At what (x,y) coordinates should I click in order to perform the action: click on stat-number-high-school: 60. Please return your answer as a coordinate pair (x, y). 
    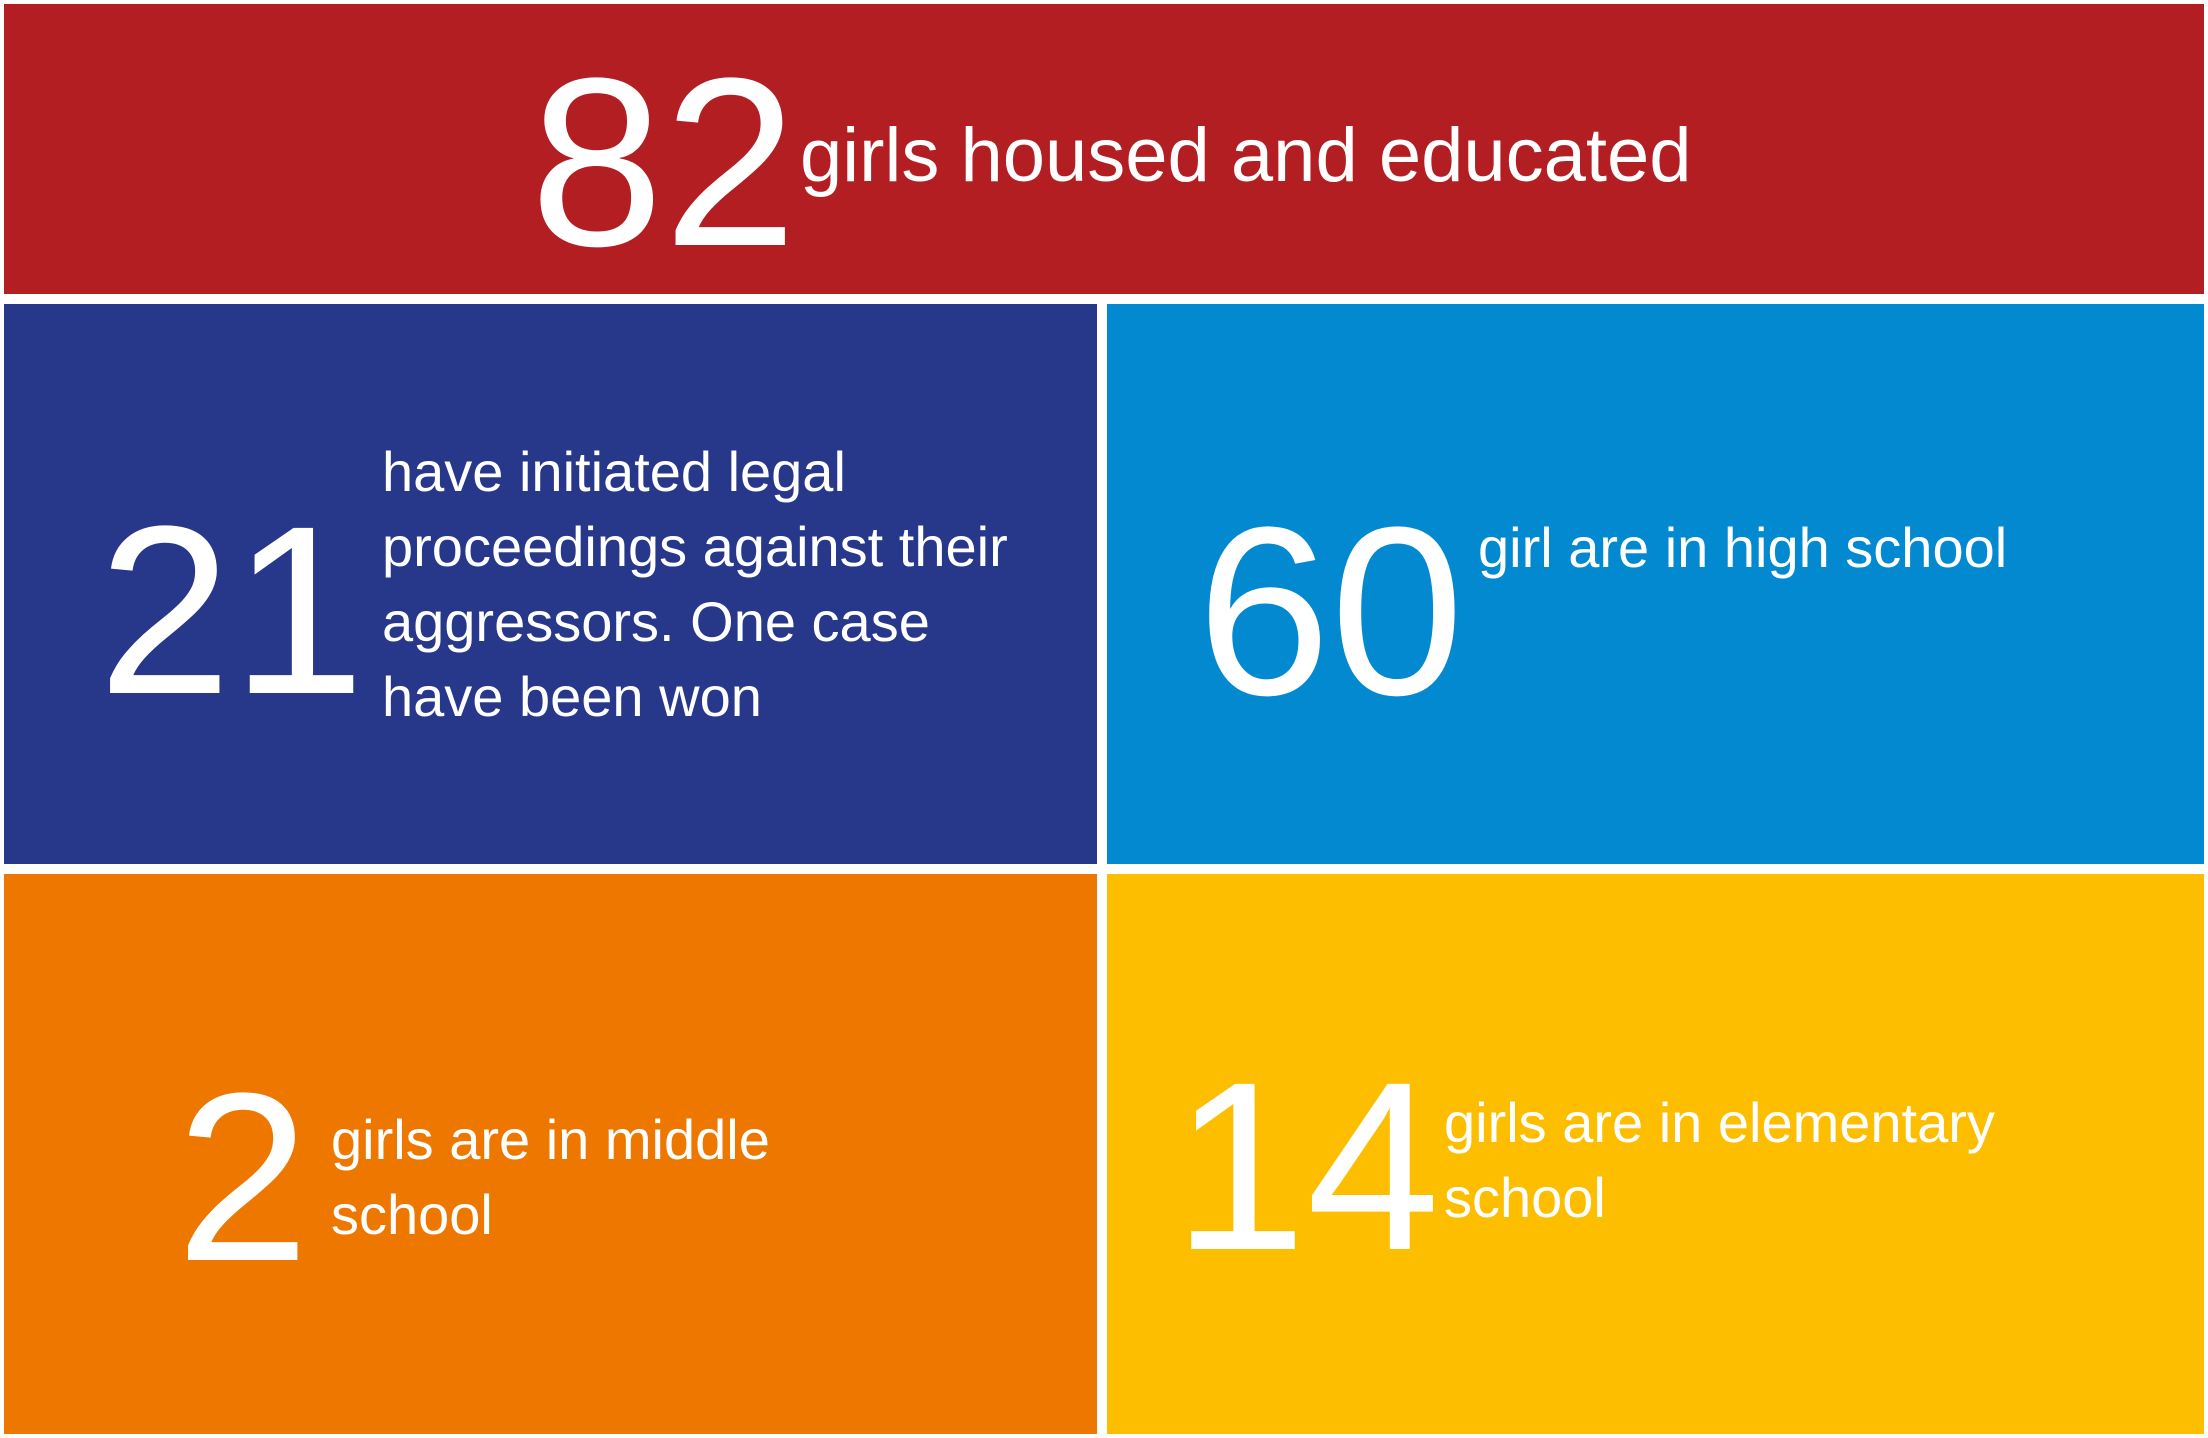
    Looking at the image, I should click on (1330, 611).